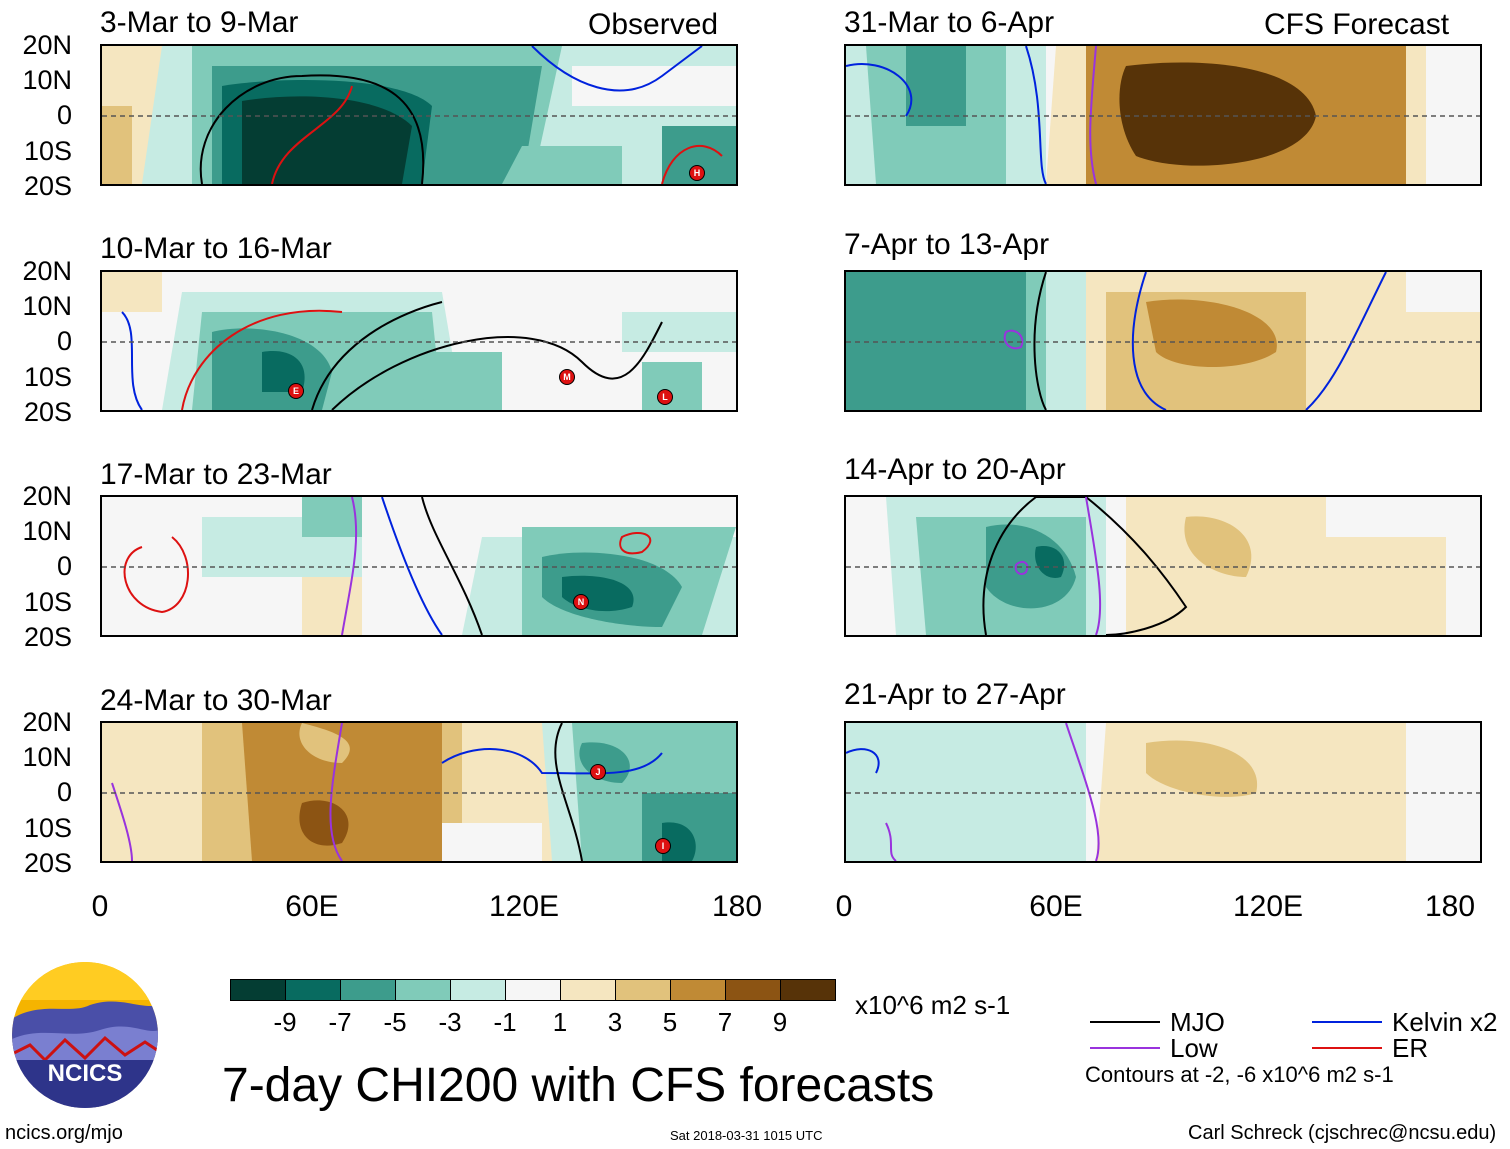 The image size is (1510, 1149). Describe the element at coordinates (1239, 1074) in the screenshot. I see `contours-note: Contours at -2, -6 x10^6 m2 s-1` at that location.